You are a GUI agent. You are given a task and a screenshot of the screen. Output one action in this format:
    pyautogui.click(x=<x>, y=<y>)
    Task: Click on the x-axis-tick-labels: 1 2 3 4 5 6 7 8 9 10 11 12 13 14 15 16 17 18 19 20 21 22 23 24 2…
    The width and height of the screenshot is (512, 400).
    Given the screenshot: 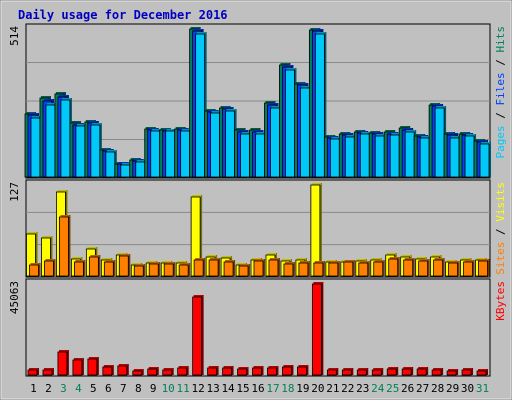 What is the action you would take?
    pyautogui.click(x=259, y=388)
    